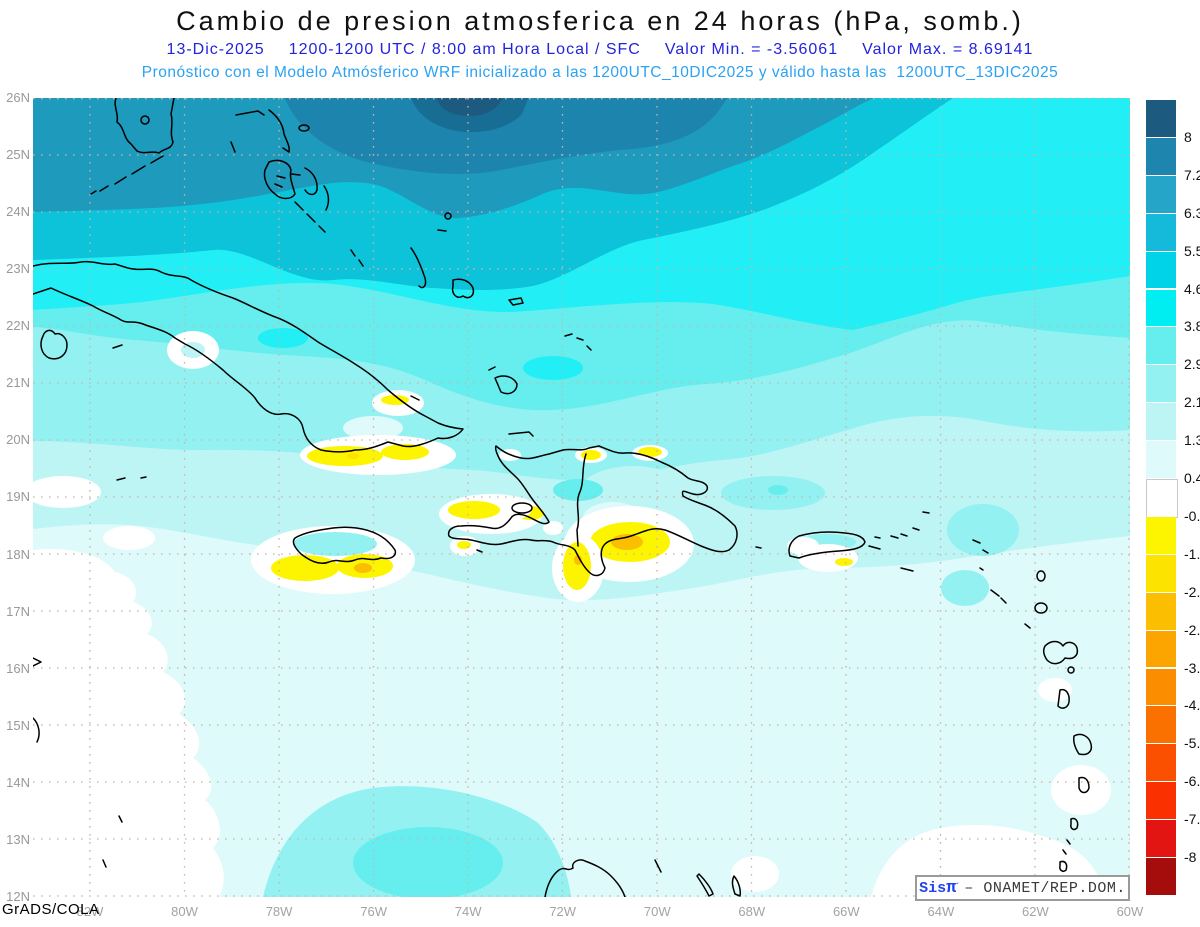 The height and width of the screenshot is (927, 1200). Describe the element at coordinates (752, 911) in the screenshot. I see `lon-tick-label: 68W` at that location.